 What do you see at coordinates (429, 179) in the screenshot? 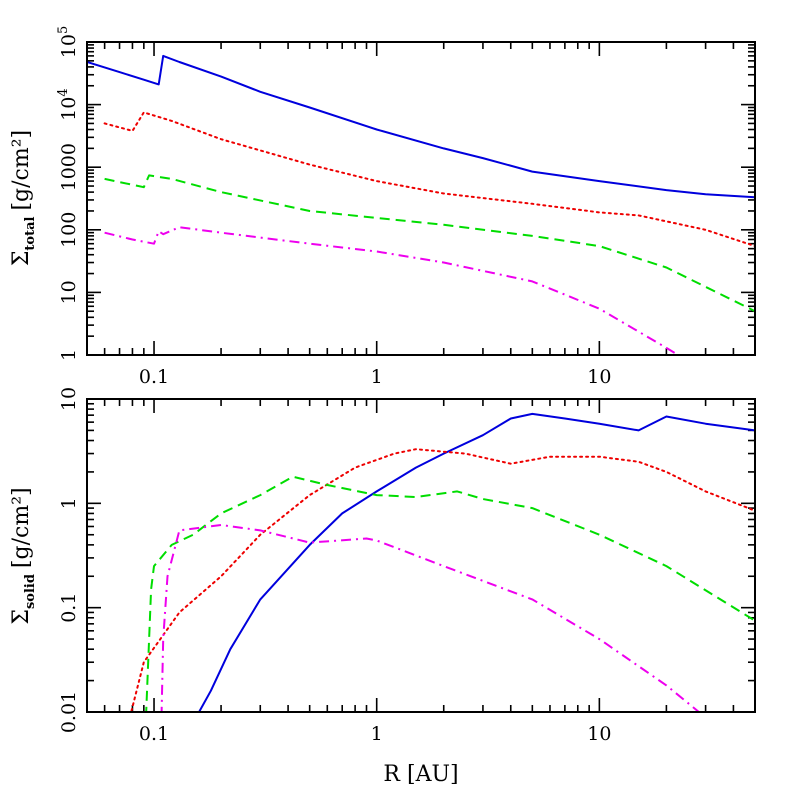
I see `series-red-dotted` at bounding box center [429, 179].